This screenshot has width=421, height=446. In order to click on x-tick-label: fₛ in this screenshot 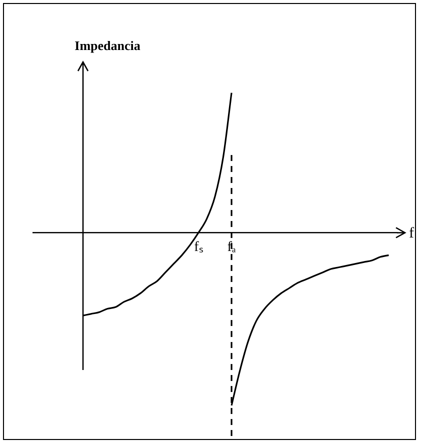, I will do `click(198, 247)`.